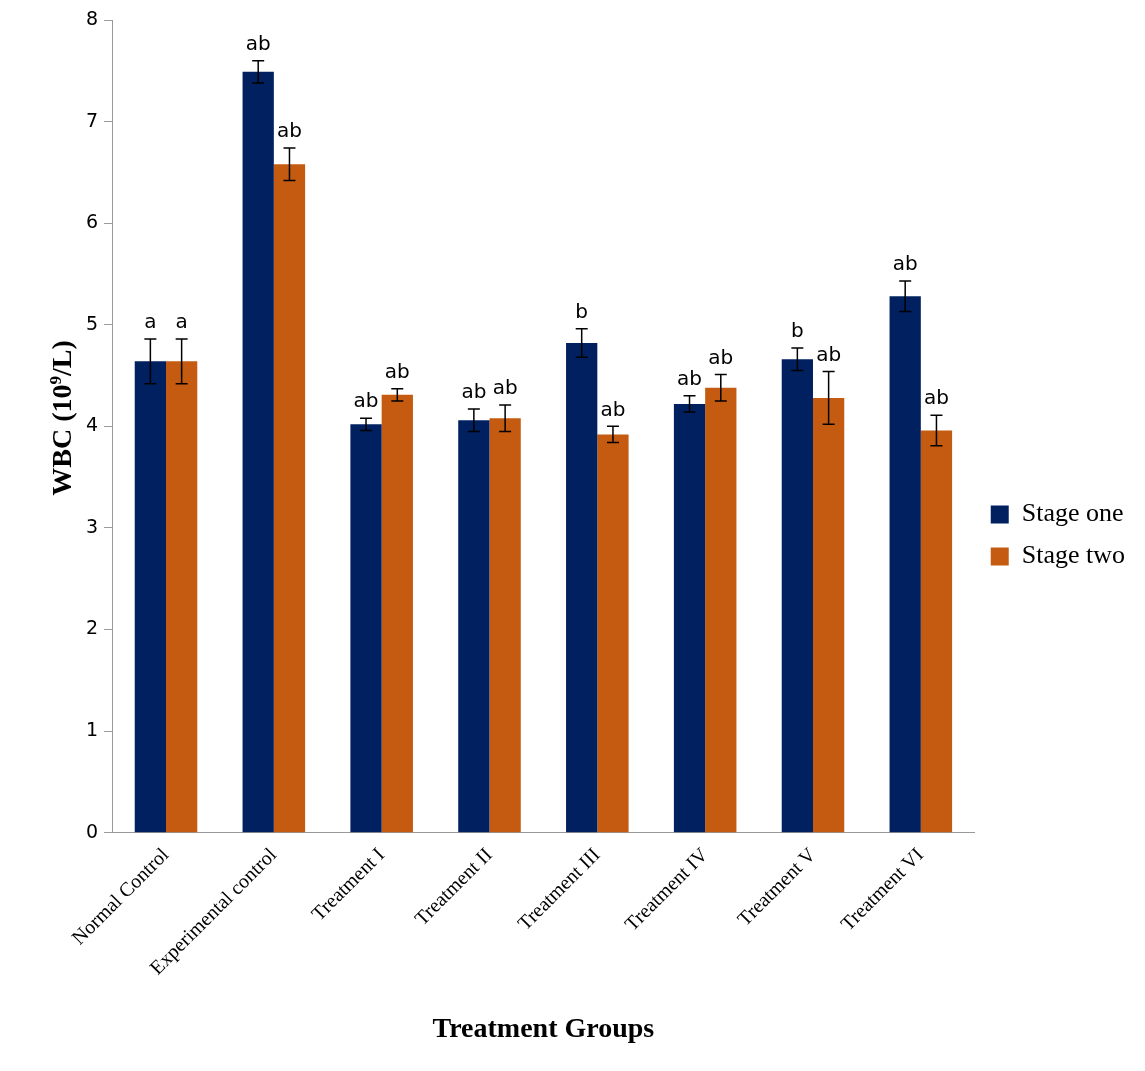  What do you see at coordinates (92, 221) in the screenshot?
I see `y-tick-label: 6` at bounding box center [92, 221].